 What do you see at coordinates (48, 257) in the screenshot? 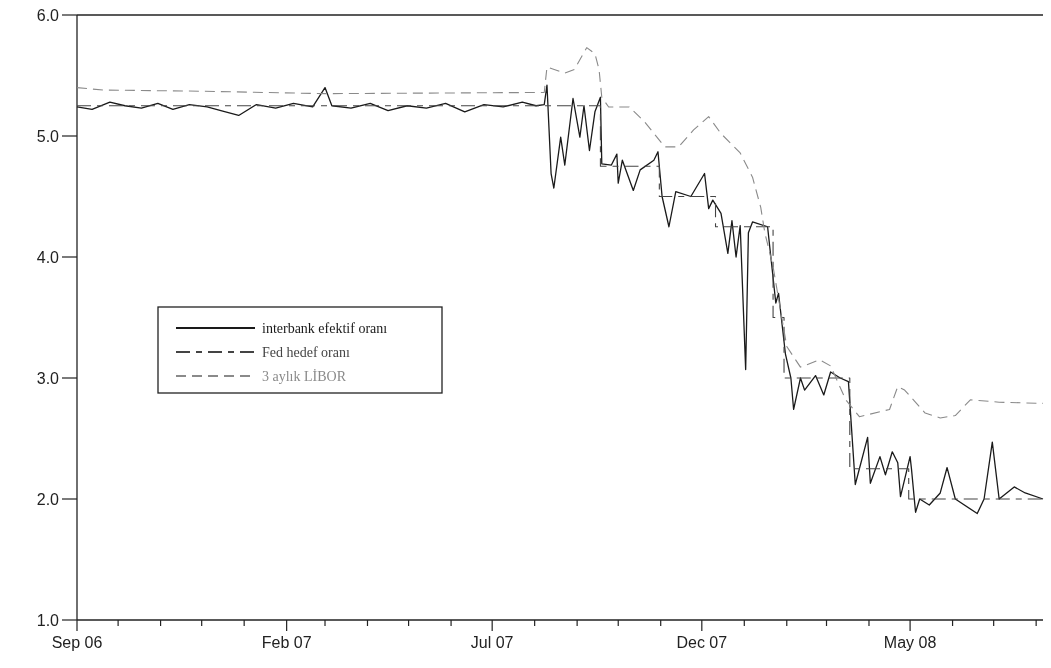
I see `y-tick-label: 4.0` at bounding box center [48, 257].